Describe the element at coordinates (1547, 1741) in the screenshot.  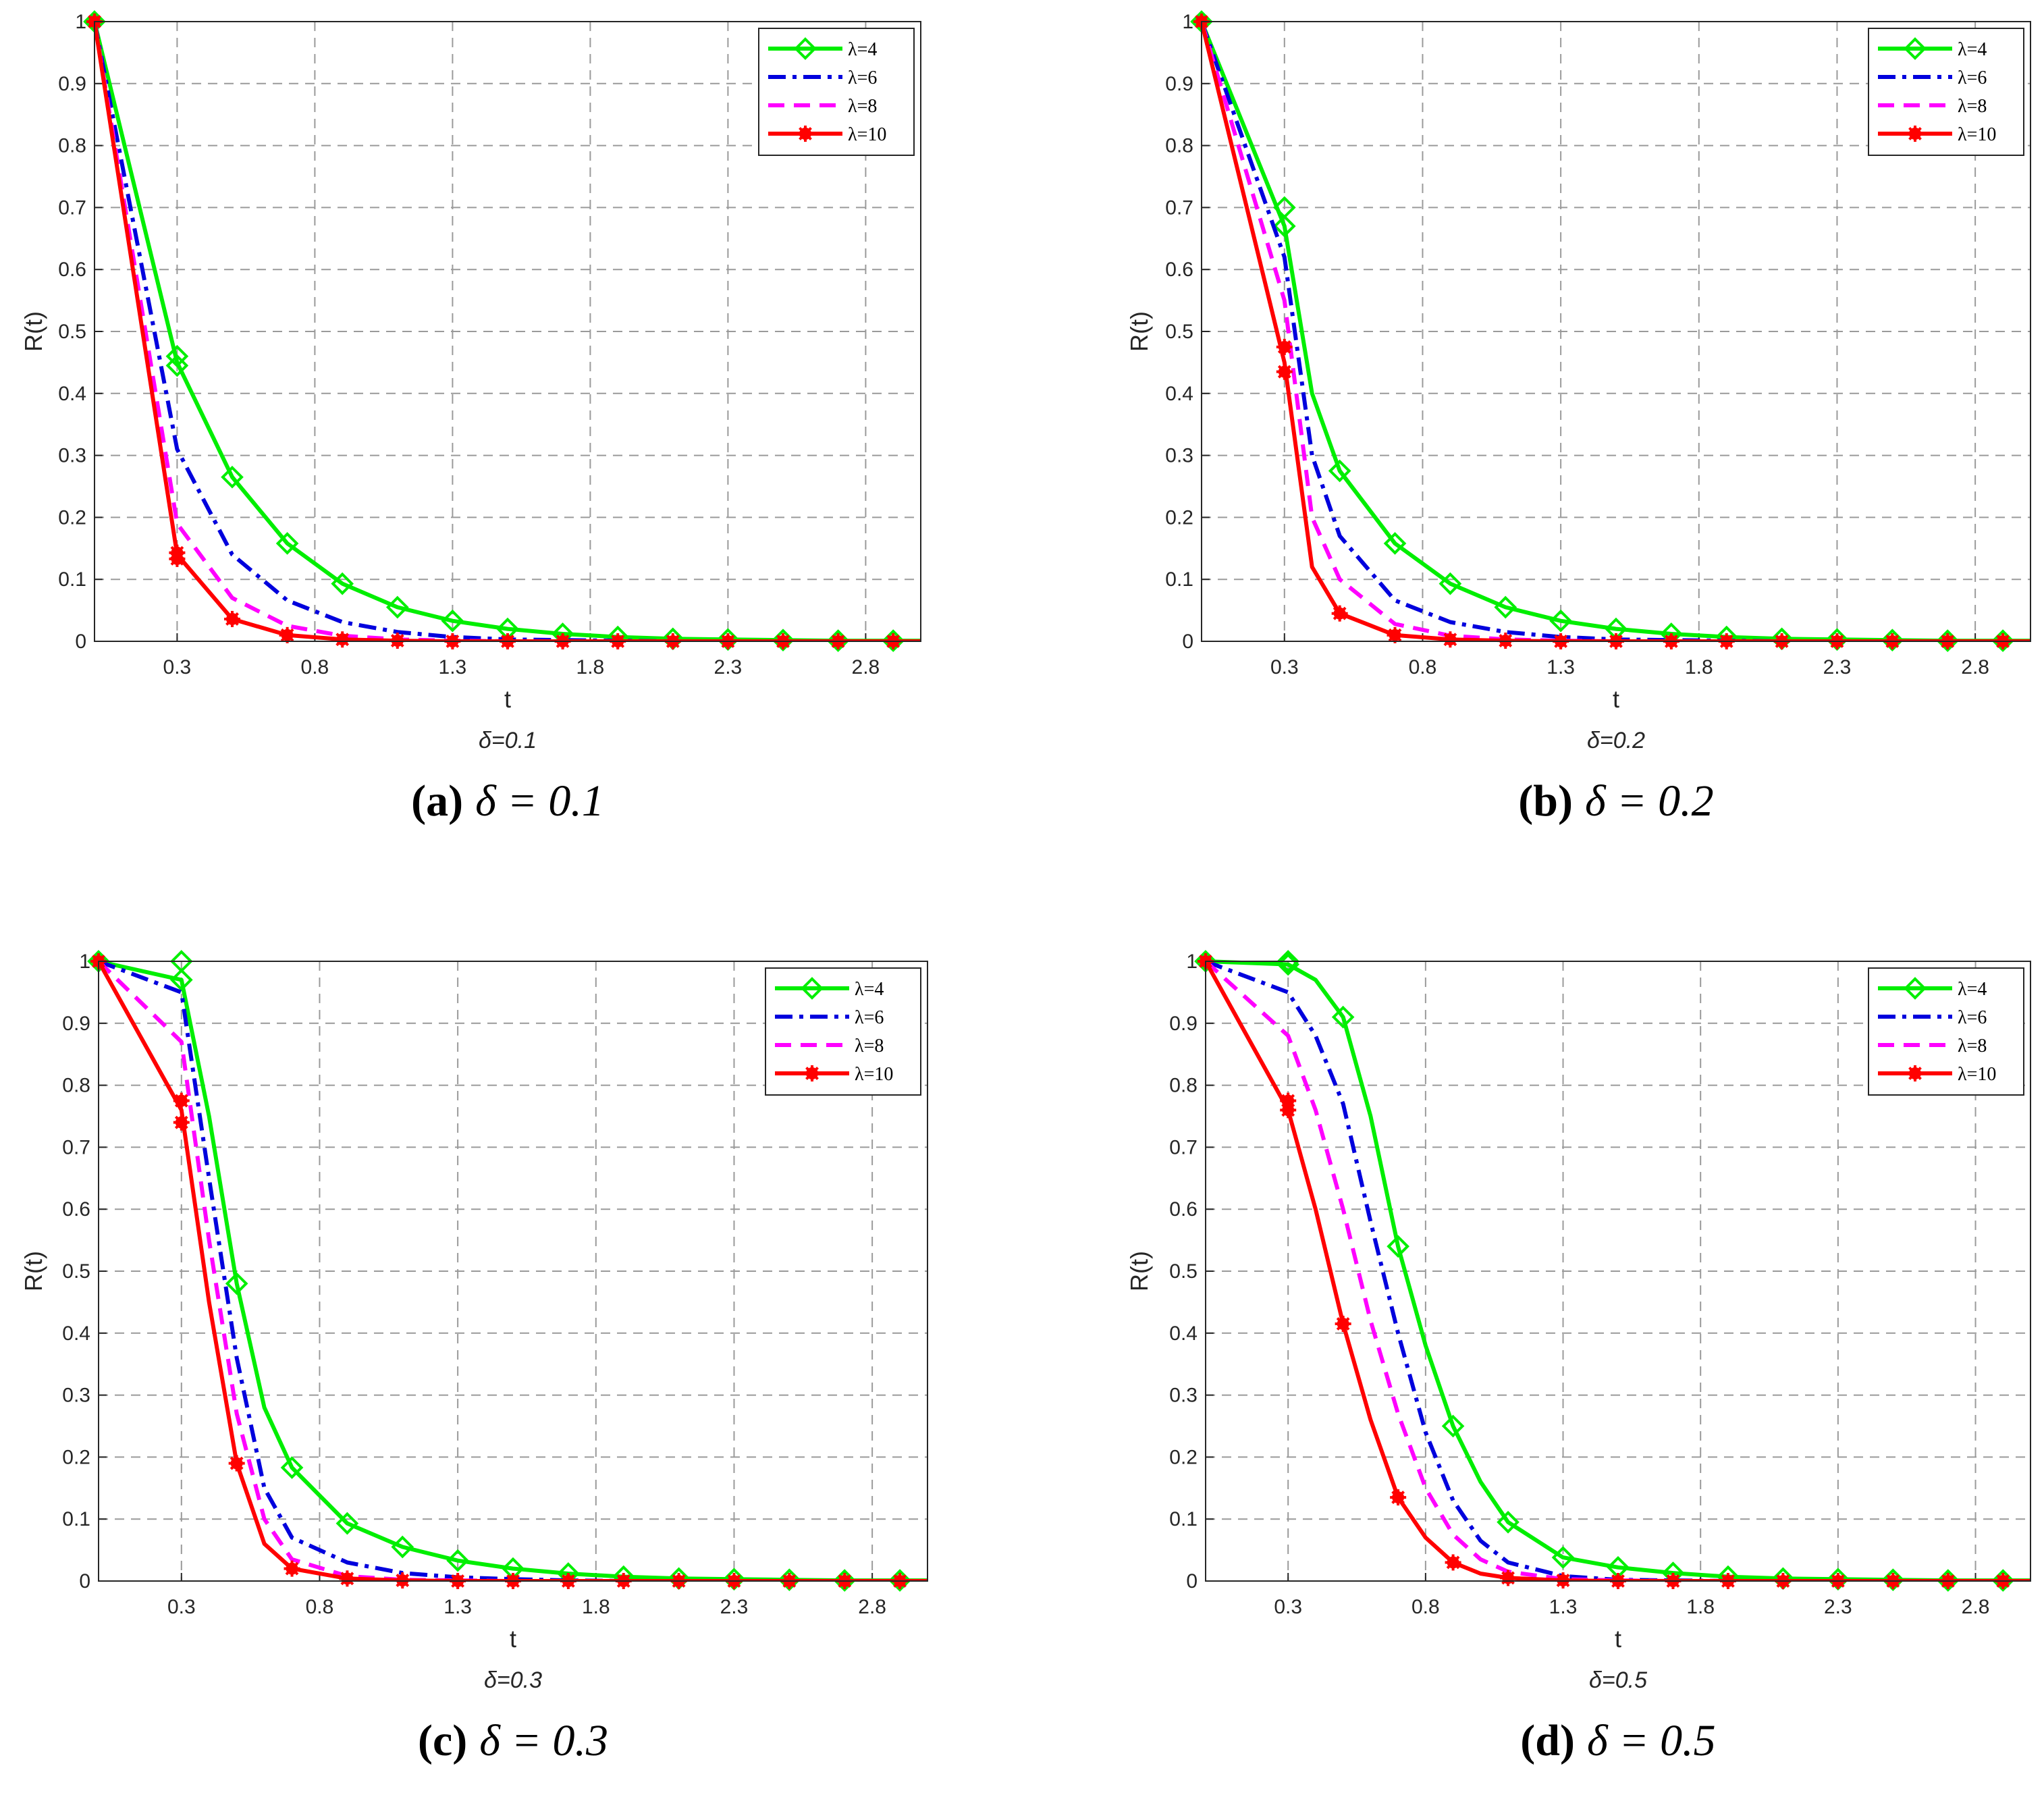
I see `caption-letter: (d)` at that location.